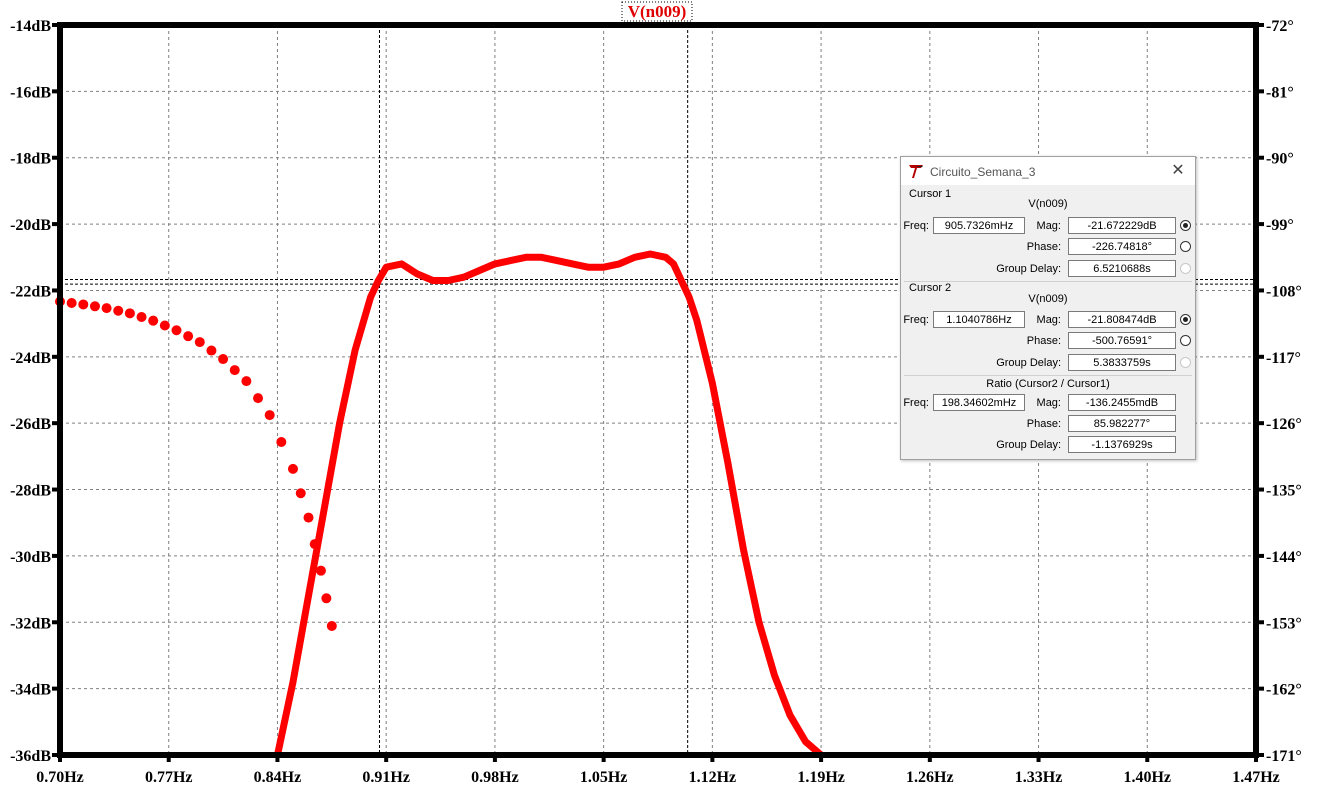 Image resolution: width=1322 pixels, height=789 pixels. What do you see at coordinates (1284, 557) in the screenshot?
I see `y-right-tick-label: -144°` at bounding box center [1284, 557].